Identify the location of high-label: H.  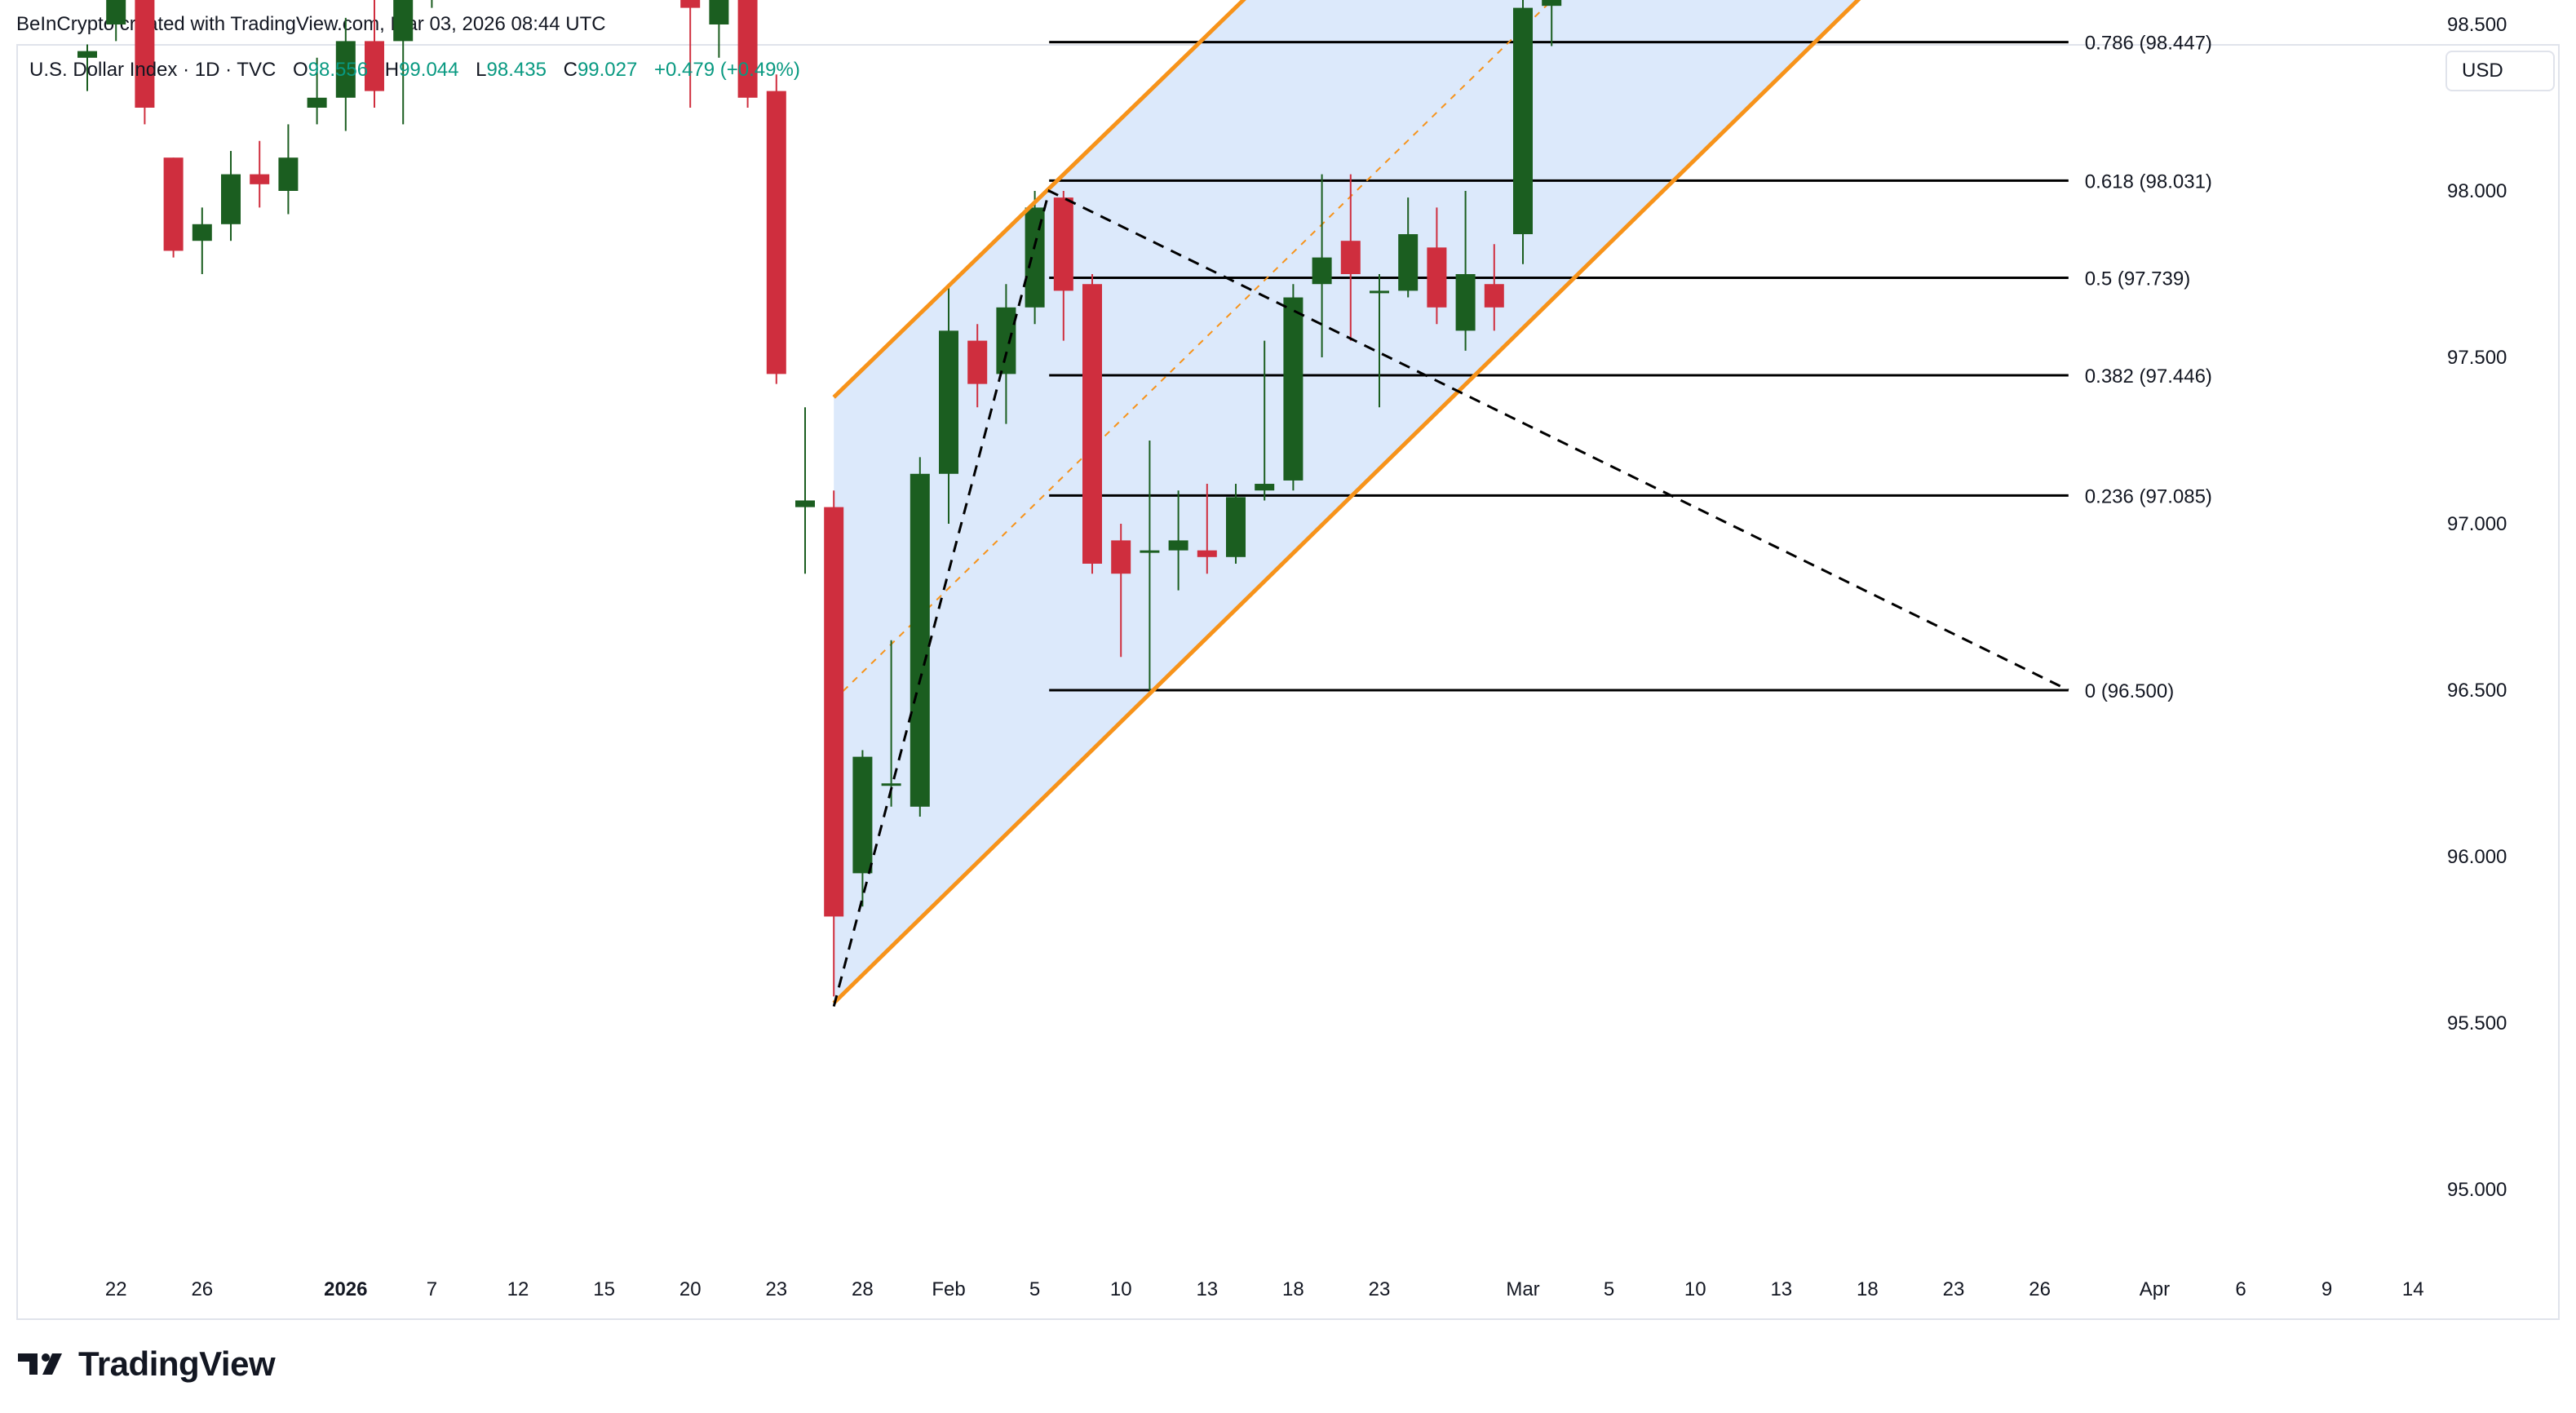
(392, 70).